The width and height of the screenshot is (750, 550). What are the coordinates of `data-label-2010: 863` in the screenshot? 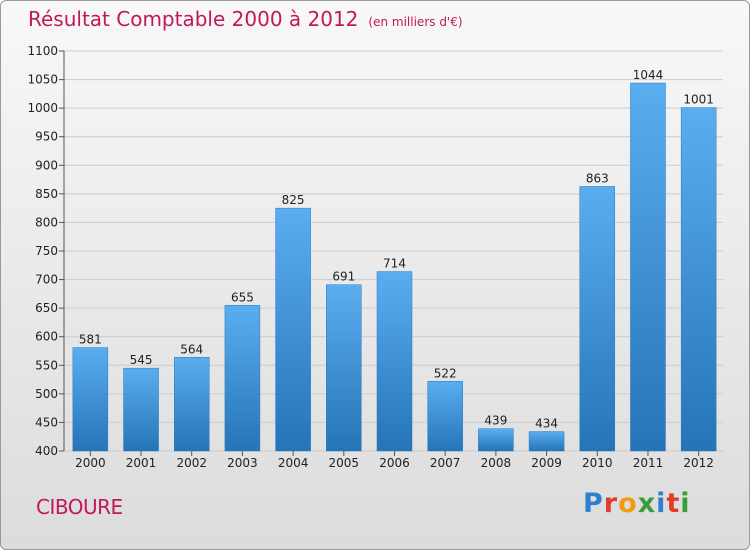 It's located at (597, 178).